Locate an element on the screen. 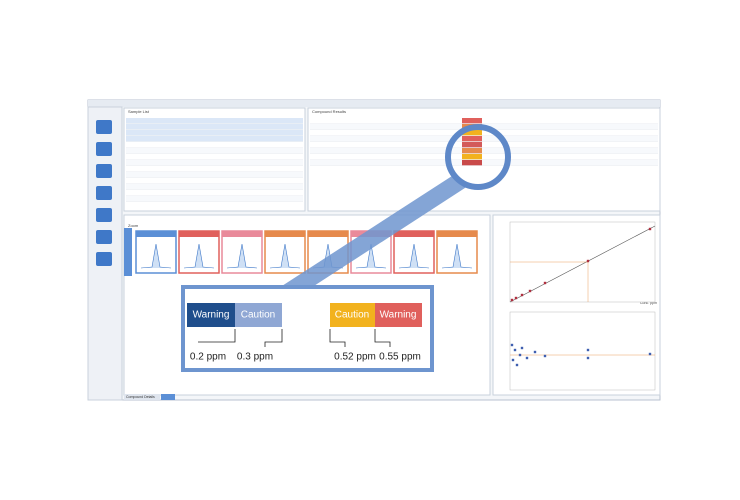  zoom-label: Zoom is located at coordinates (133, 225).